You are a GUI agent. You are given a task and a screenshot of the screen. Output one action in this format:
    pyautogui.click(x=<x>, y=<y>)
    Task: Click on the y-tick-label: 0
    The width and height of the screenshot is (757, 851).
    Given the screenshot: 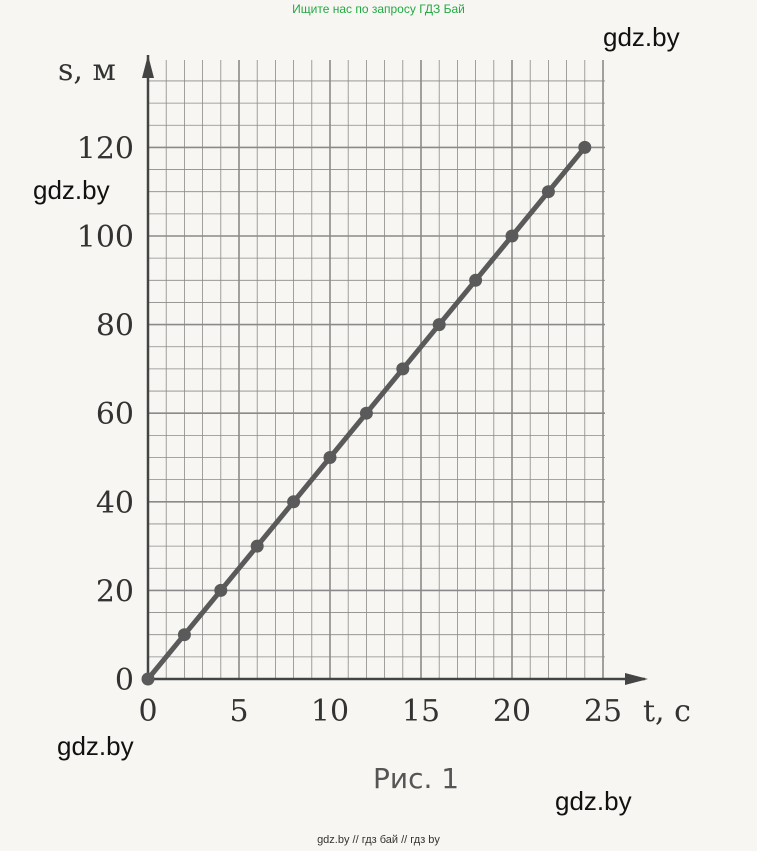 What is the action you would take?
    pyautogui.click(x=124, y=680)
    